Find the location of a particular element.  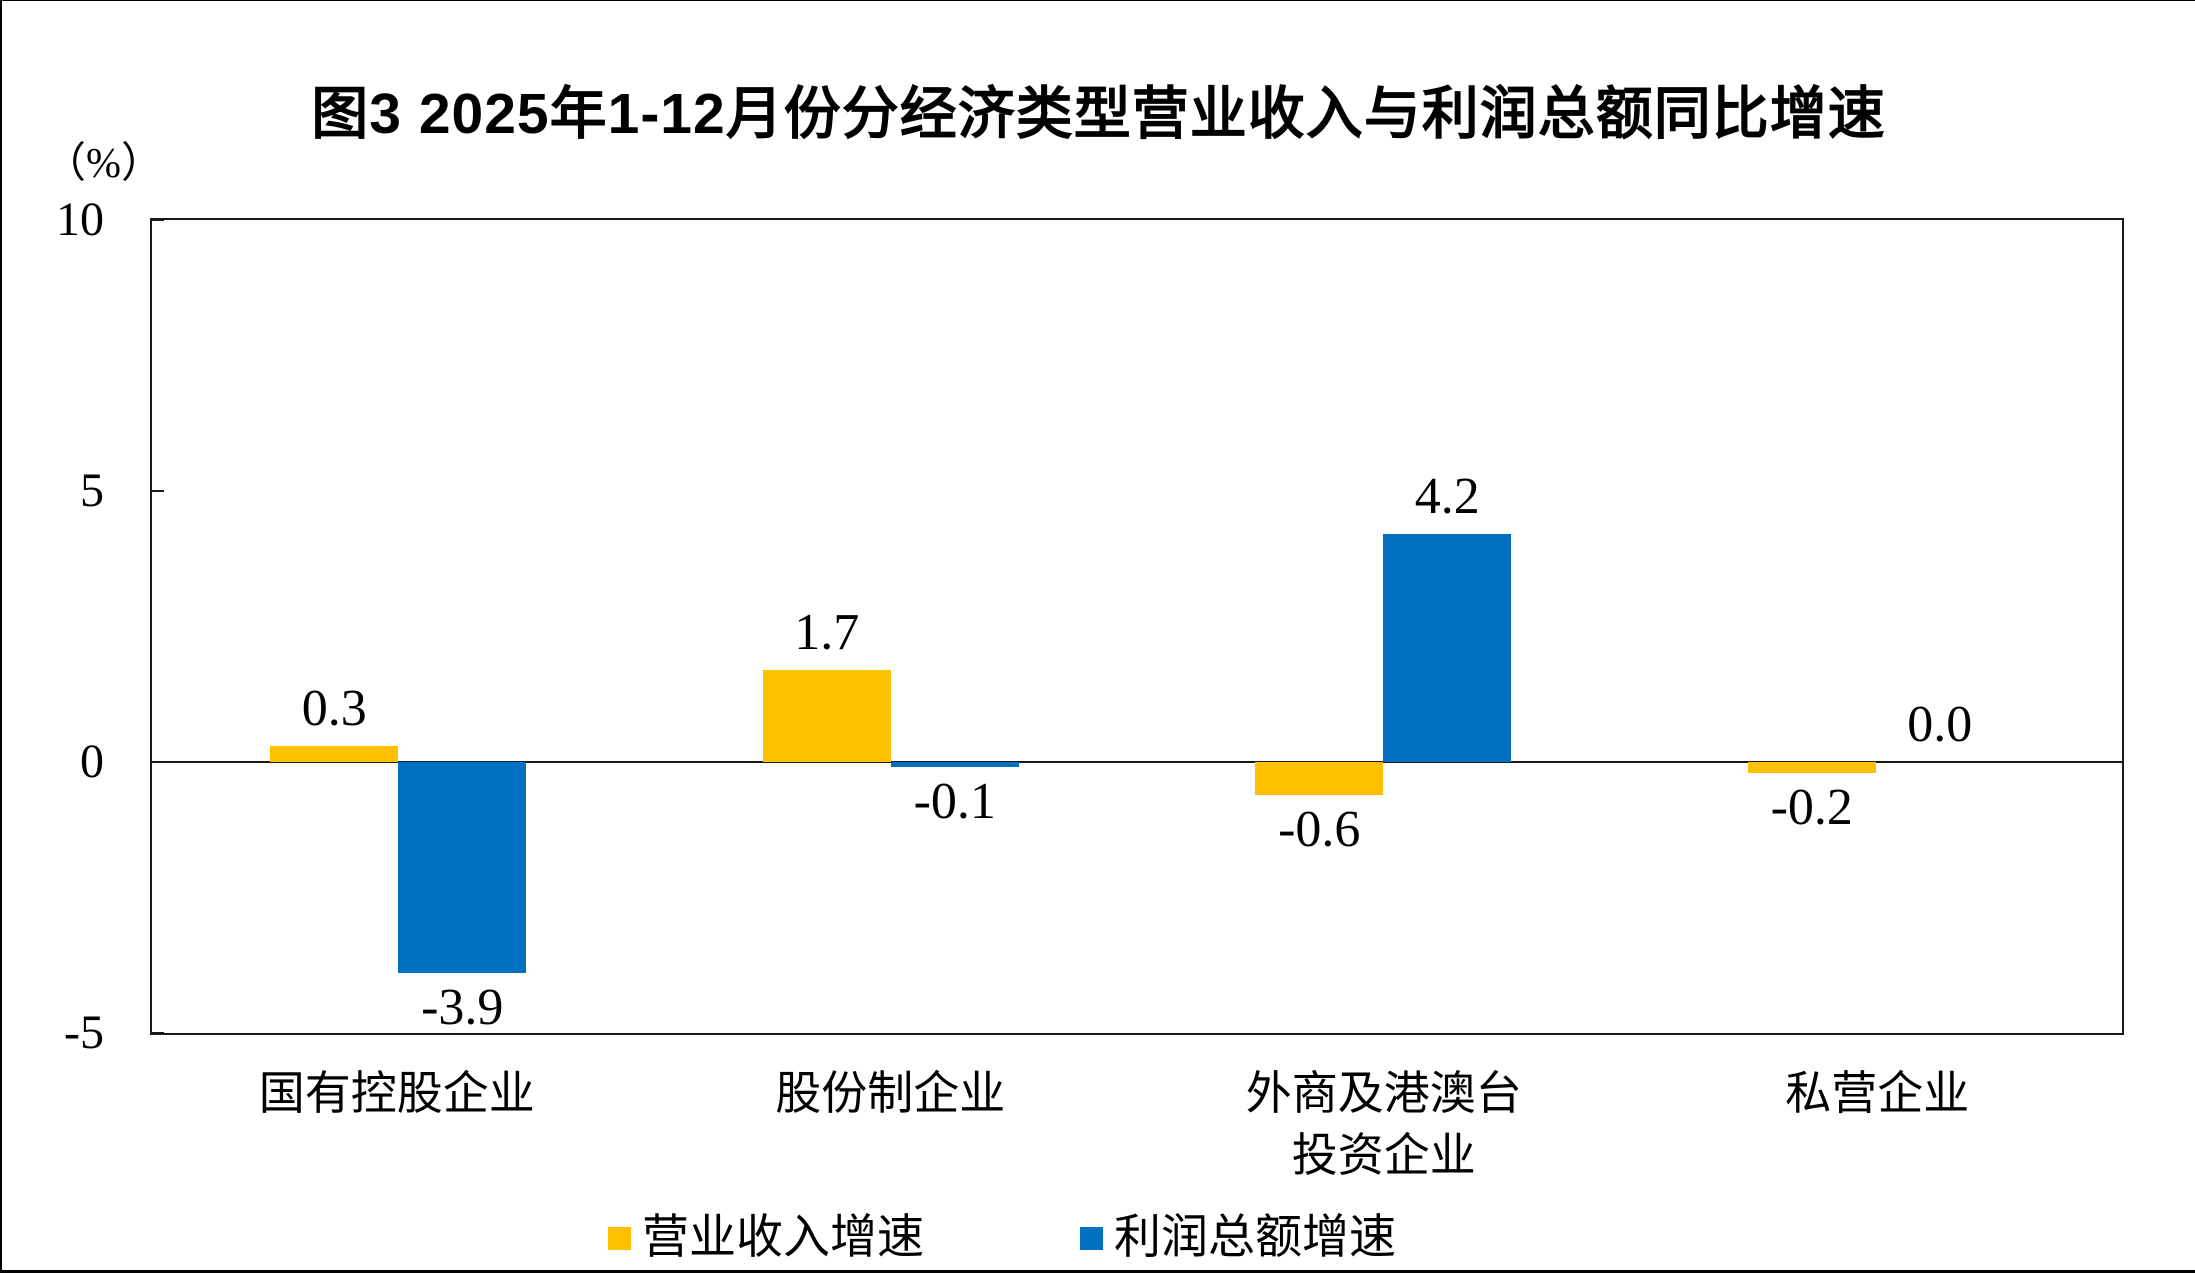

legend-item-profit: 利润总额增速 is located at coordinates (1238, 1238).